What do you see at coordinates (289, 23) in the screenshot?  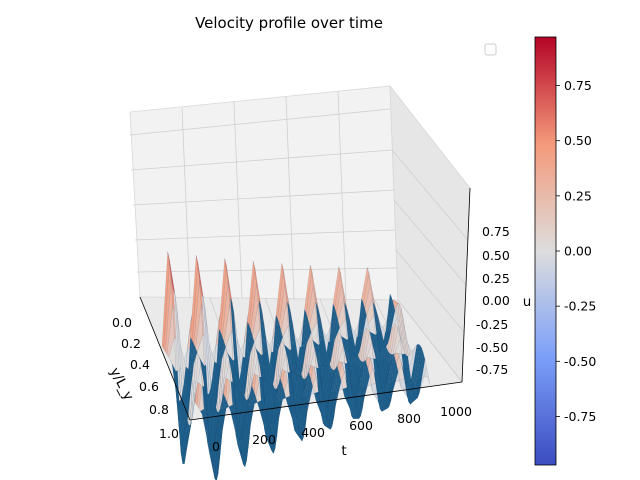 I see `chart-title: Velocity profile over time` at bounding box center [289, 23].